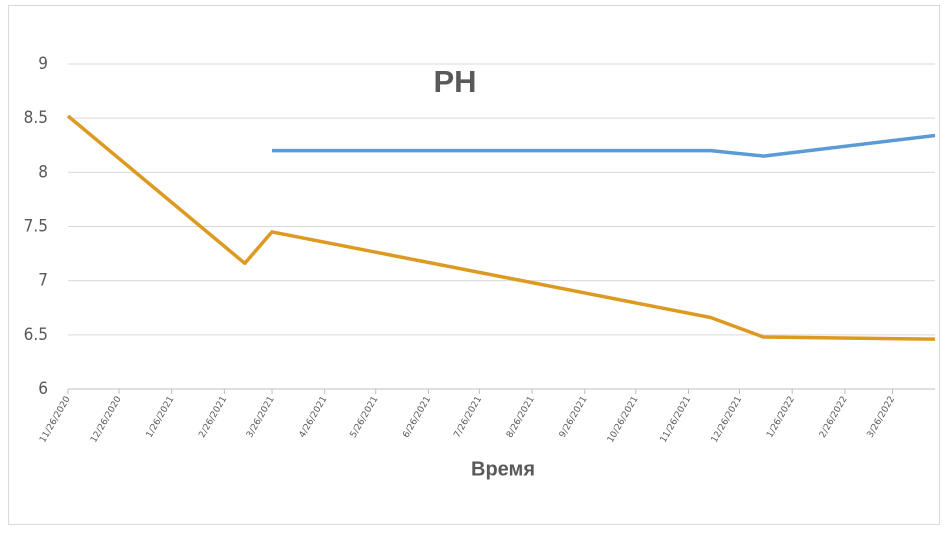 Image resolution: width=951 pixels, height=539 pixels. I want to click on y-tick-label: 6.5, so click(36, 335).